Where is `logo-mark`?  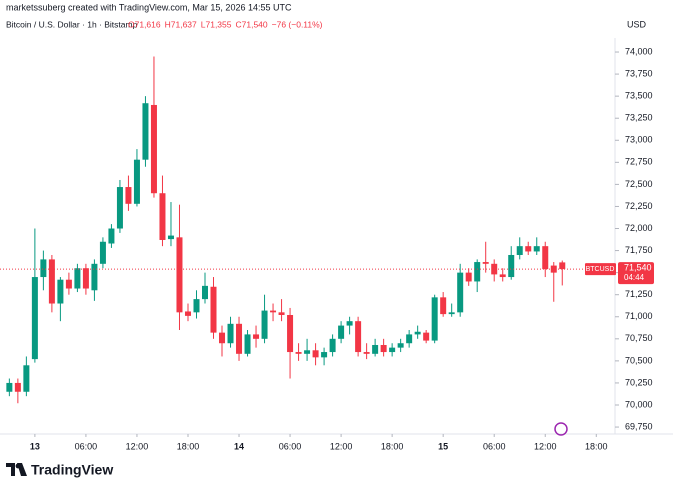 logo-mark is located at coordinates (16, 469).